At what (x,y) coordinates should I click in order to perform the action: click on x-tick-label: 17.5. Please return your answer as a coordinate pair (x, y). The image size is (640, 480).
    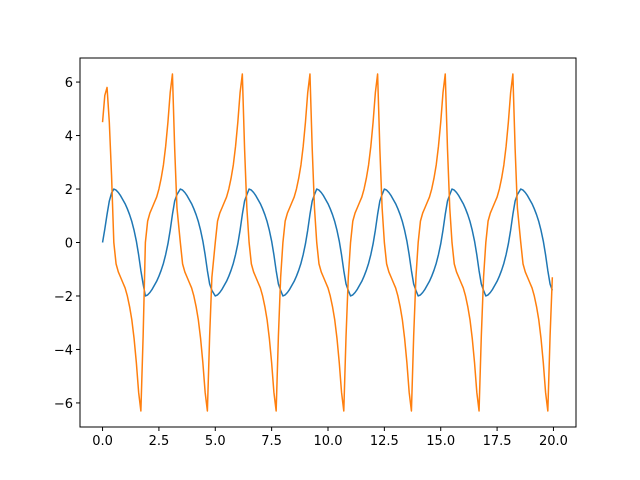
    Looking at the image, I should click on (497, 441).